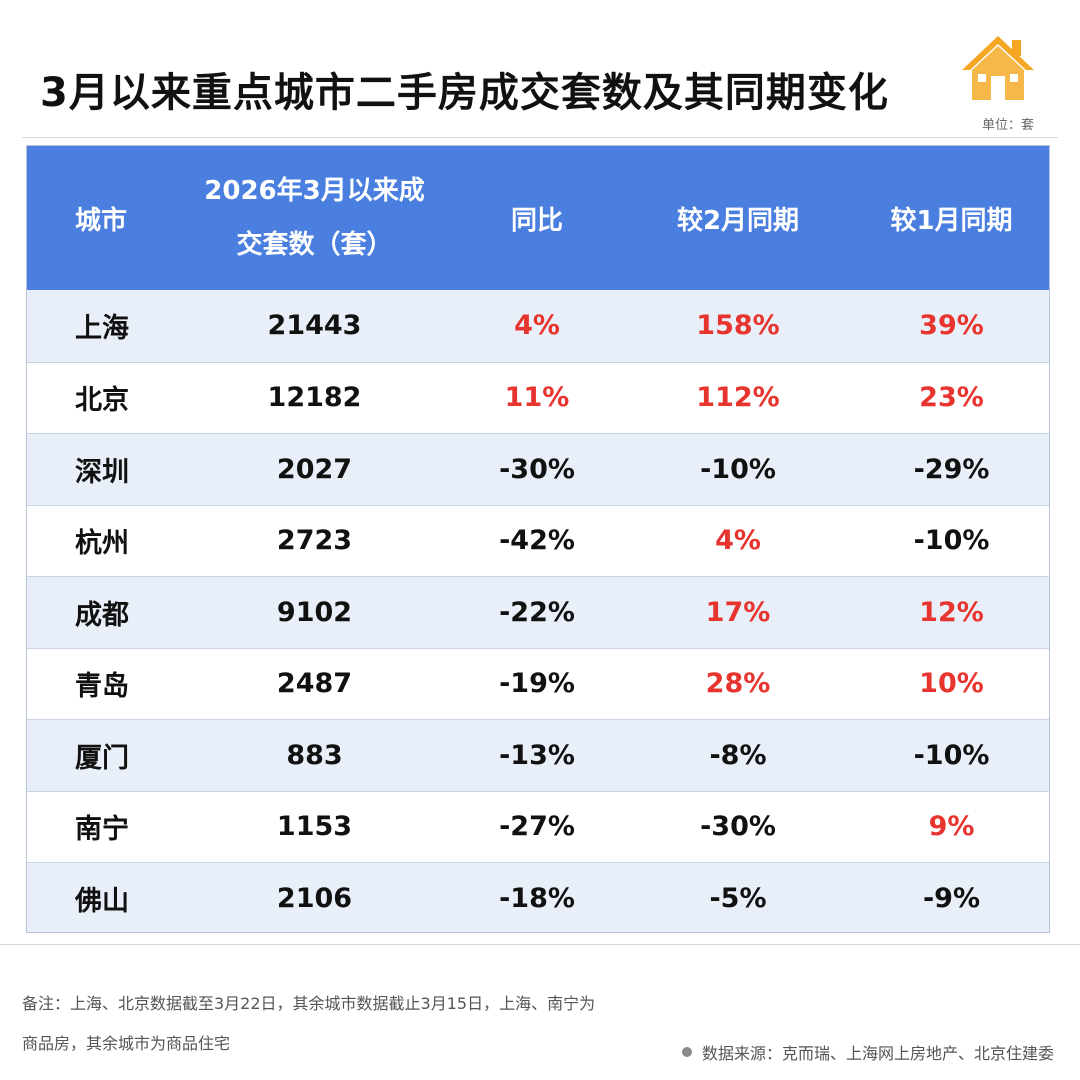  Describe the element at coordinates (464, 93) in the screenshot. I see `page-title: 3月以来重点城市二手房成交套数及其同期变化` at that location.